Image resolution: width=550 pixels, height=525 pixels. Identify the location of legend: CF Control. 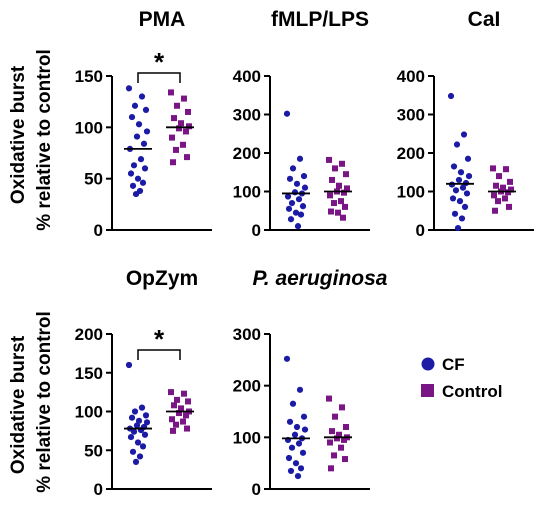
(461, 378).